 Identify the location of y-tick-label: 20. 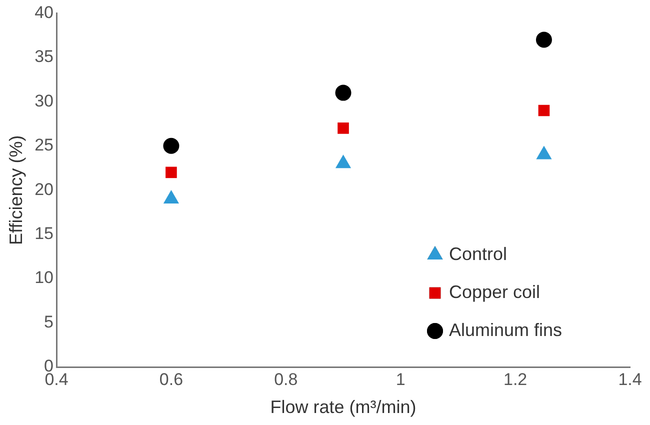
(44, 189).